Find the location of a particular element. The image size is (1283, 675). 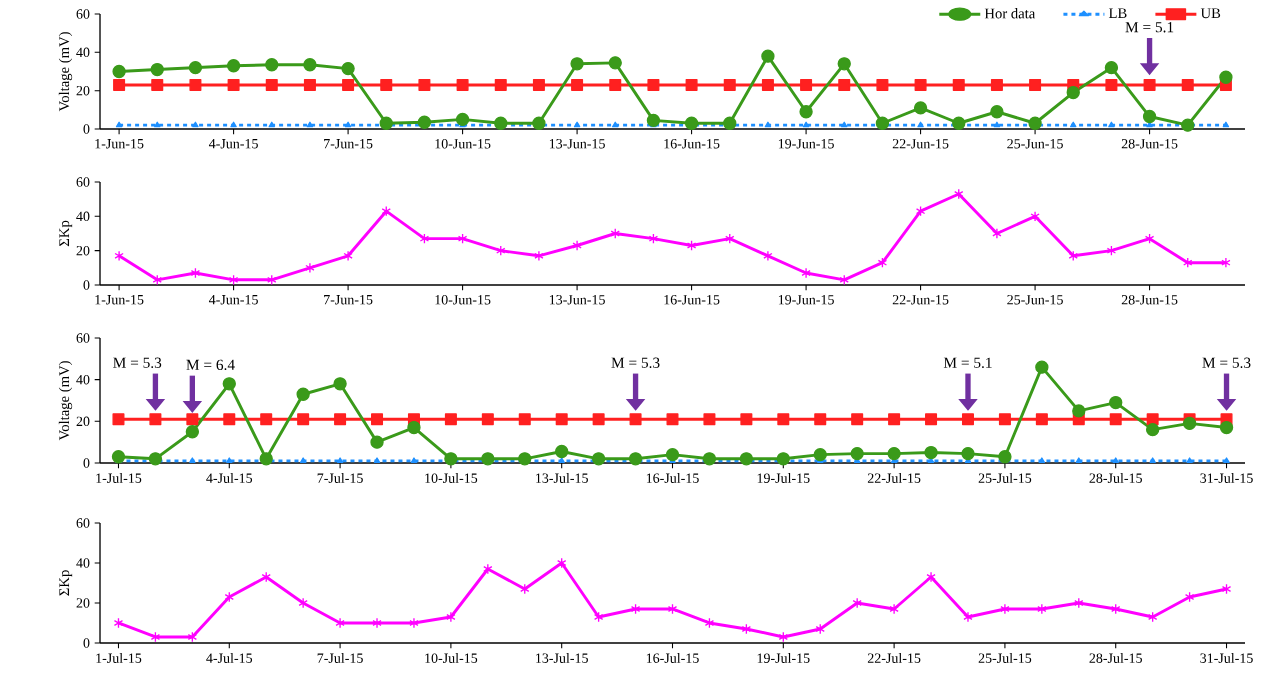

annotation: M = 6.4 is located at coordinates (210, 365).